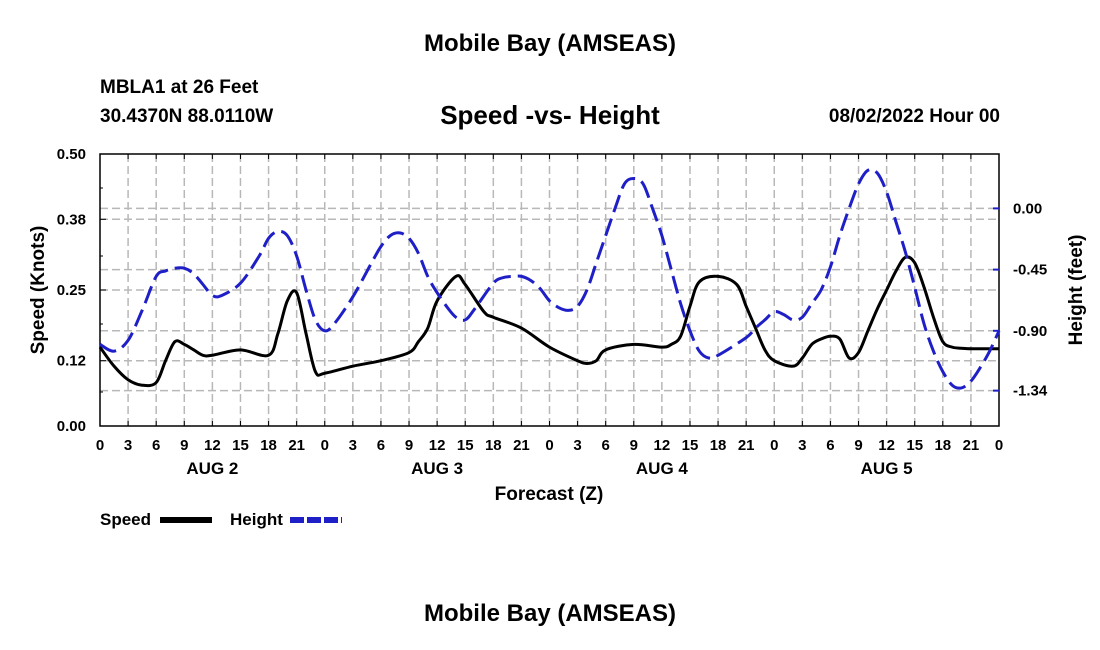 This screenshot has height=650, width=1100. What do you see at coordinates (71, 361) in the screenshot?
I see `y-tick-label: 0.12` at bounding box center [71, 361].